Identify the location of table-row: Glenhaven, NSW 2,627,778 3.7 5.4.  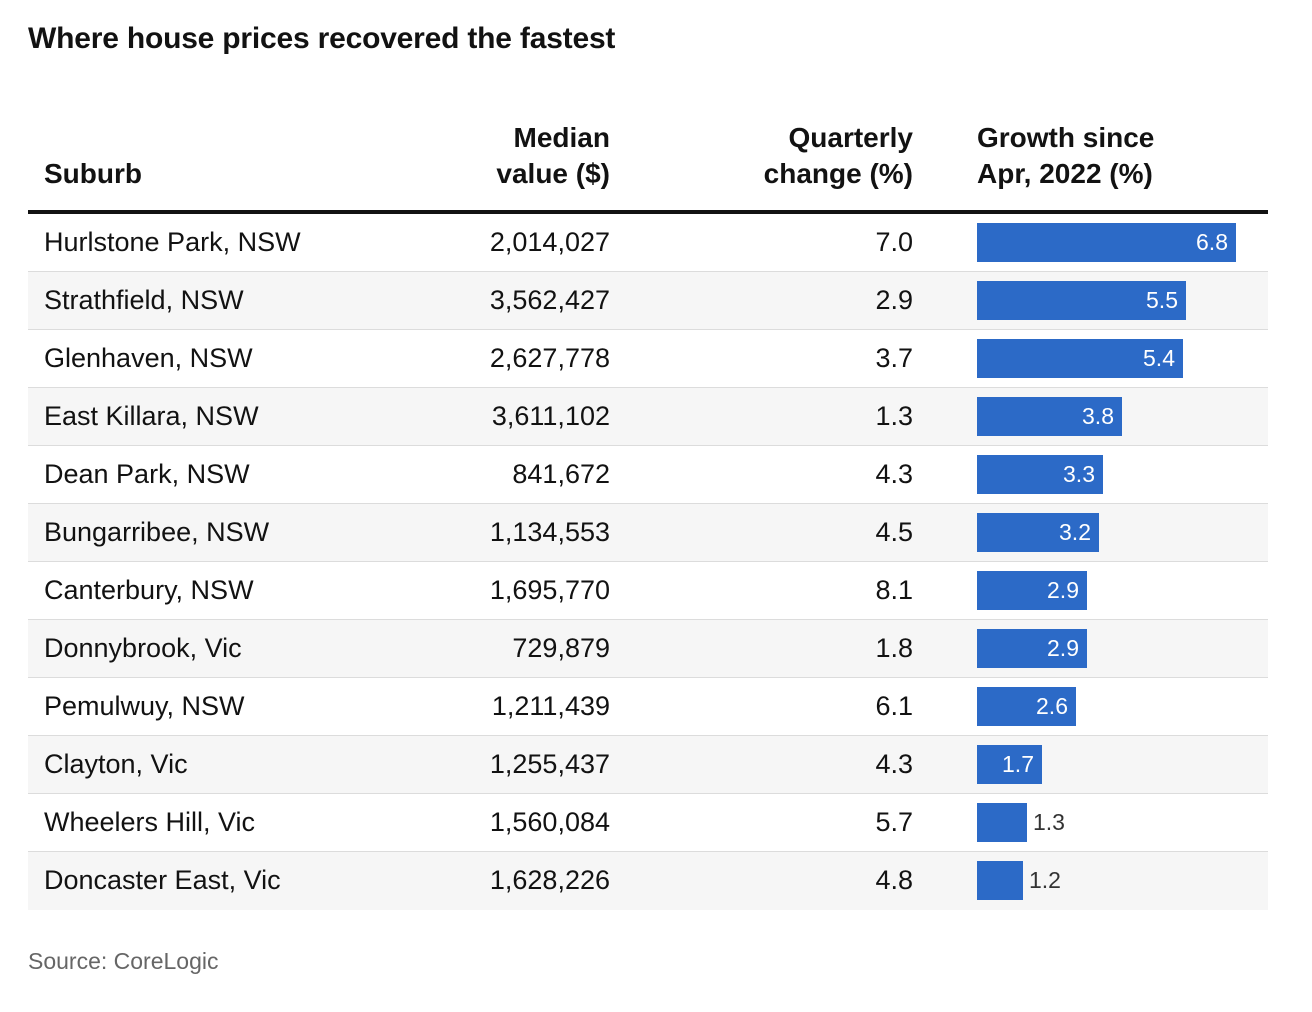
(648, 359).